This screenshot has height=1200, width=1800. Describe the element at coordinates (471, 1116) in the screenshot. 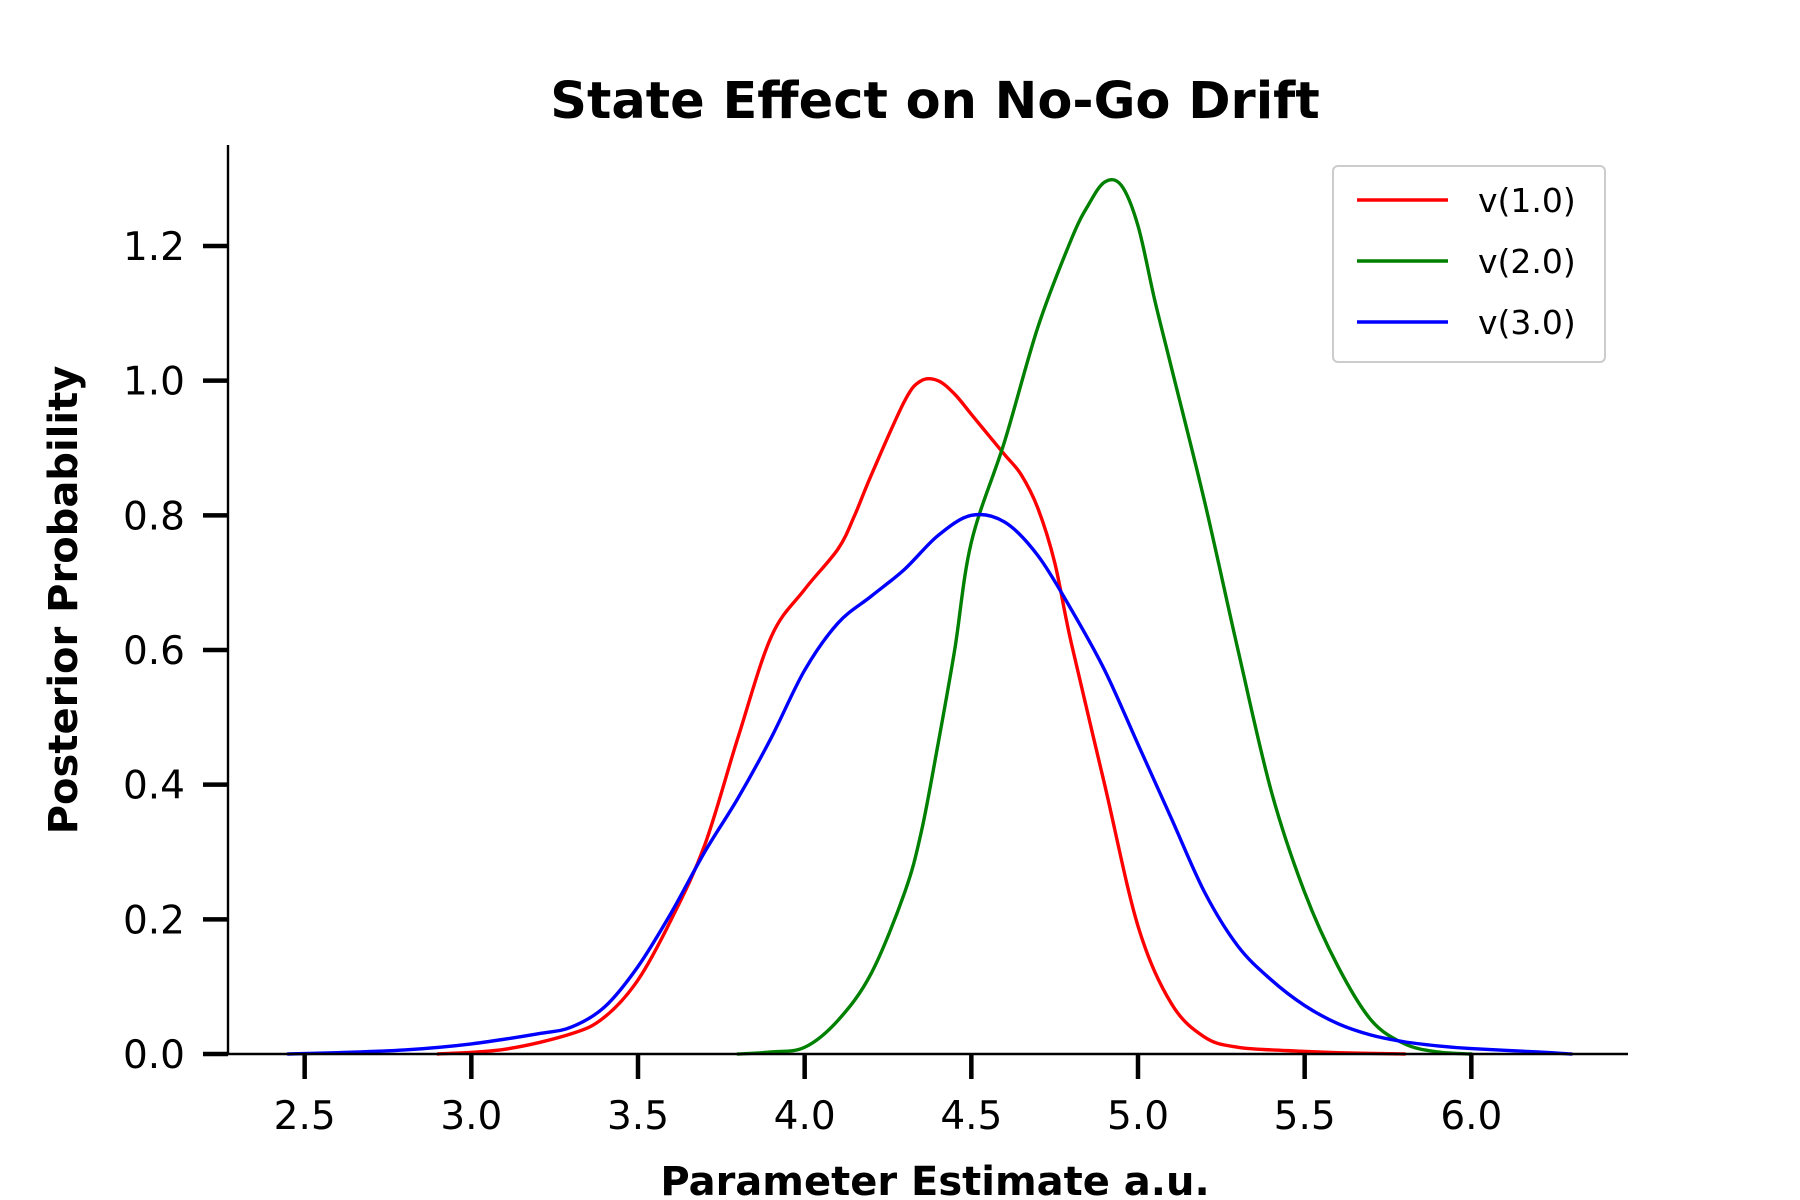

I see `x-tick-label: 3.0` at that location.